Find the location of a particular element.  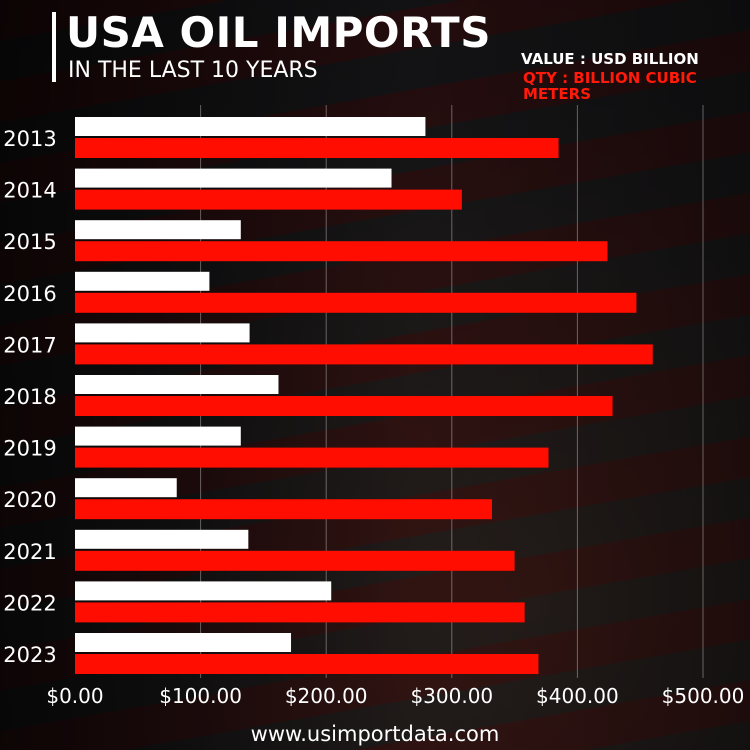

y-category-label: 2020 is located at coordinates (29, 500).